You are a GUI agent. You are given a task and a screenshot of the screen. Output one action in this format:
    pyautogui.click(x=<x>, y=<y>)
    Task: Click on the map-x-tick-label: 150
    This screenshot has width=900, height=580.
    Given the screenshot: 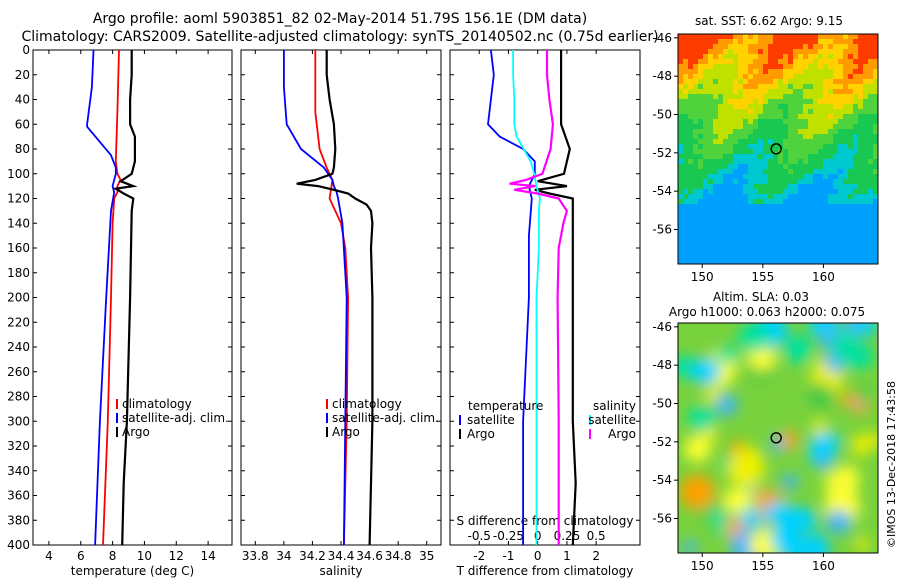 What is the action you would take?
    pyautogui.click(x=702, y=277)
    